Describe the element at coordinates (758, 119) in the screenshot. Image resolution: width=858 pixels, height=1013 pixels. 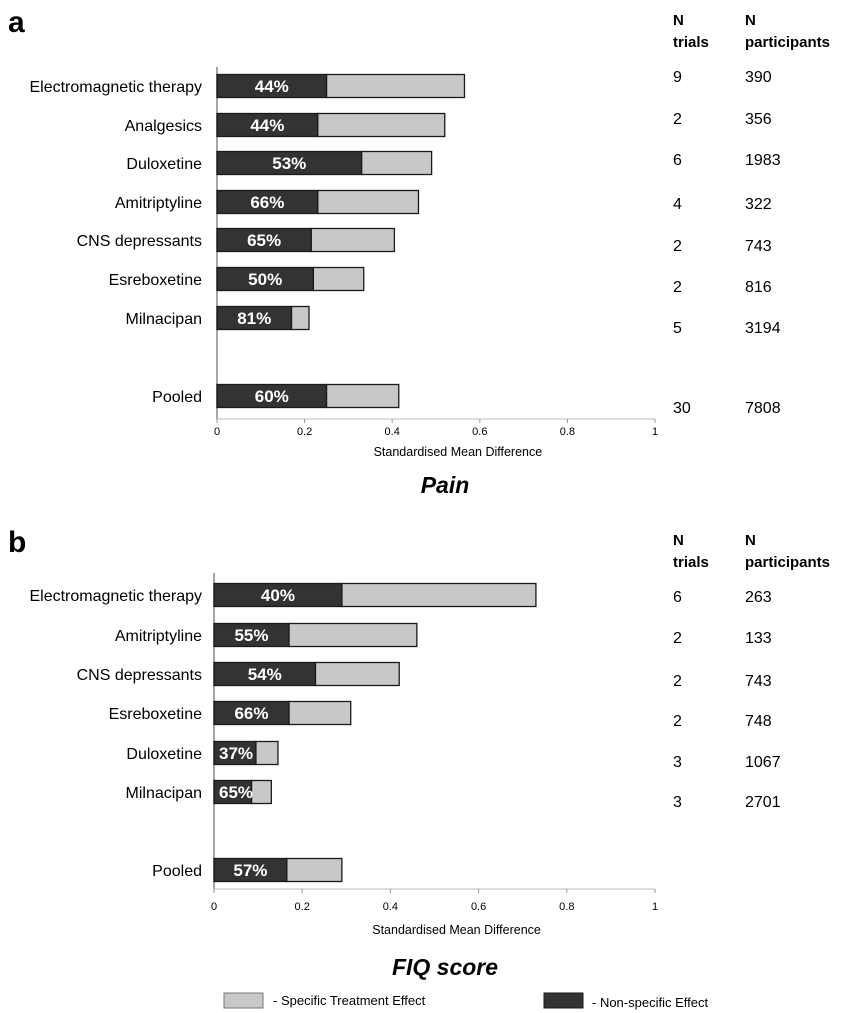
I see `n-participants-value: 356` at that location.